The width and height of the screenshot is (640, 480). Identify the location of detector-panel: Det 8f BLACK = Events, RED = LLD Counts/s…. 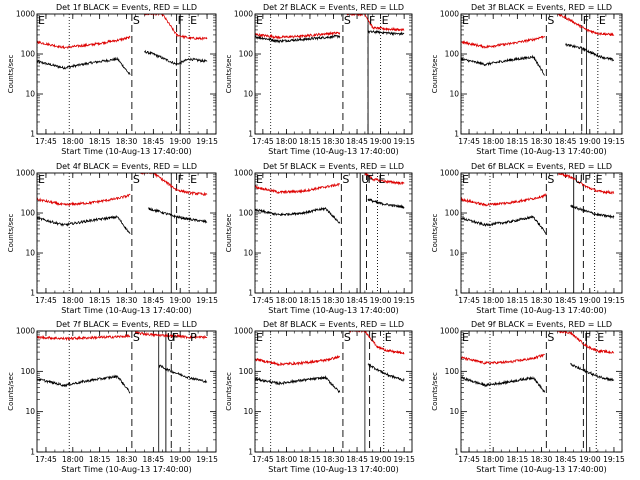
(320, 397).